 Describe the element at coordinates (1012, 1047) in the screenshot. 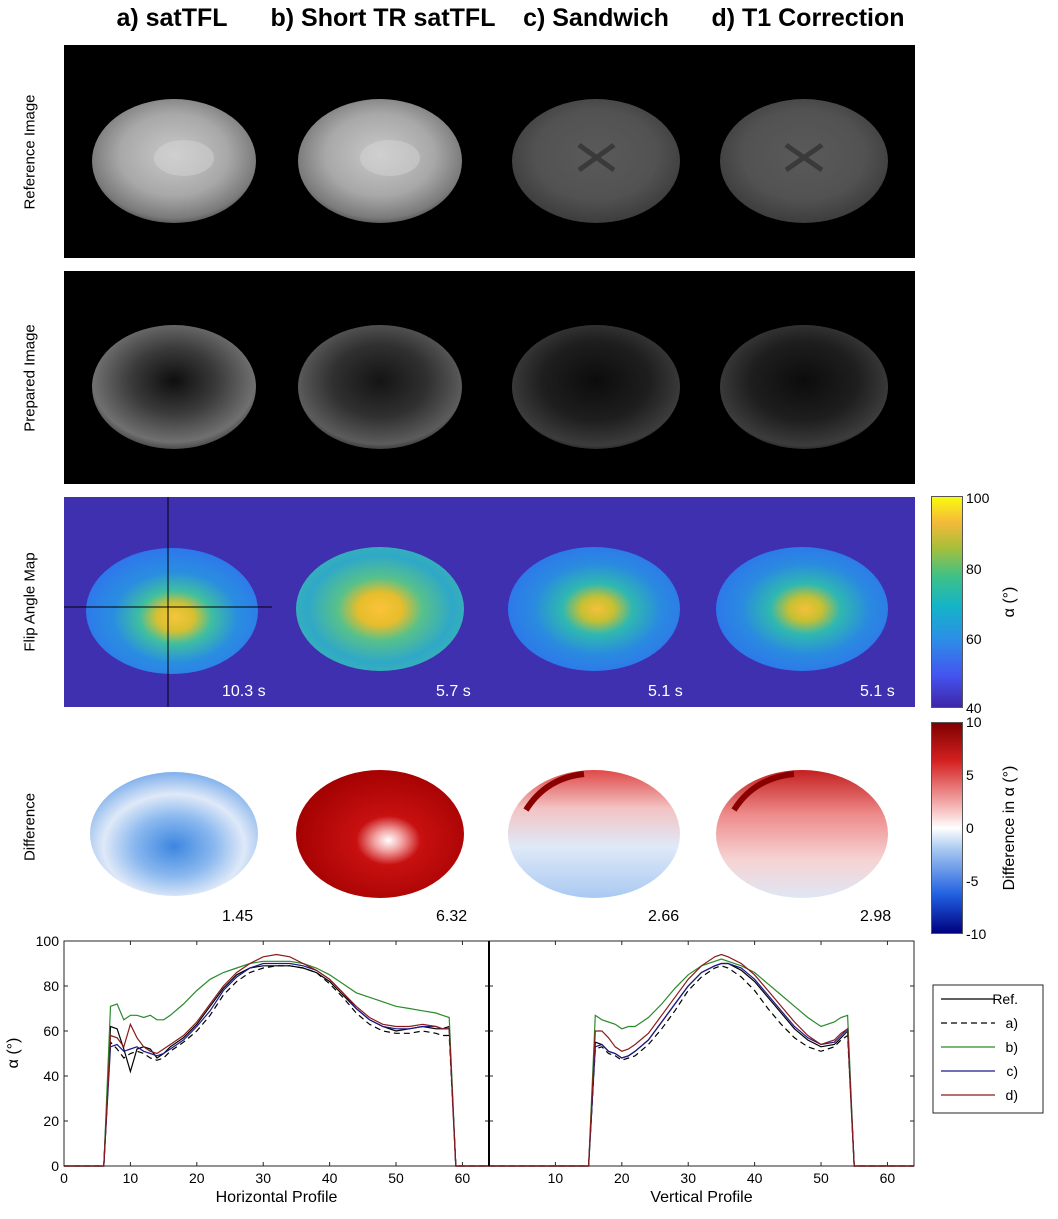

I see `legend-label-b: b)` at that location.